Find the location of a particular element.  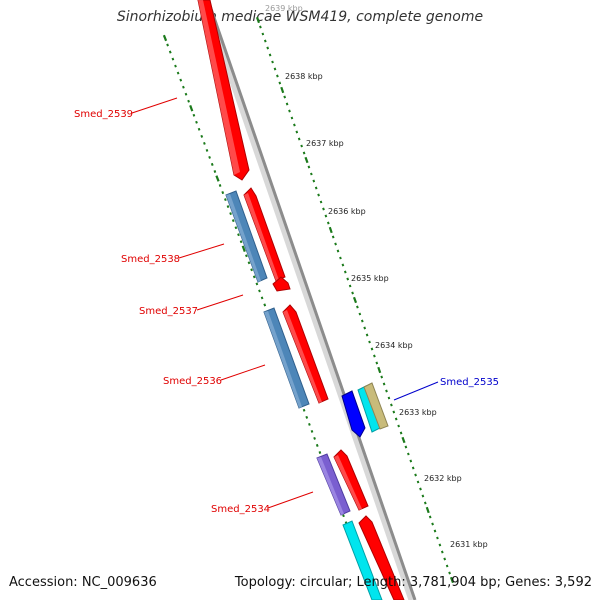

gene-label-smed2536: Smed_2536 is located at coordinates (214, 375).